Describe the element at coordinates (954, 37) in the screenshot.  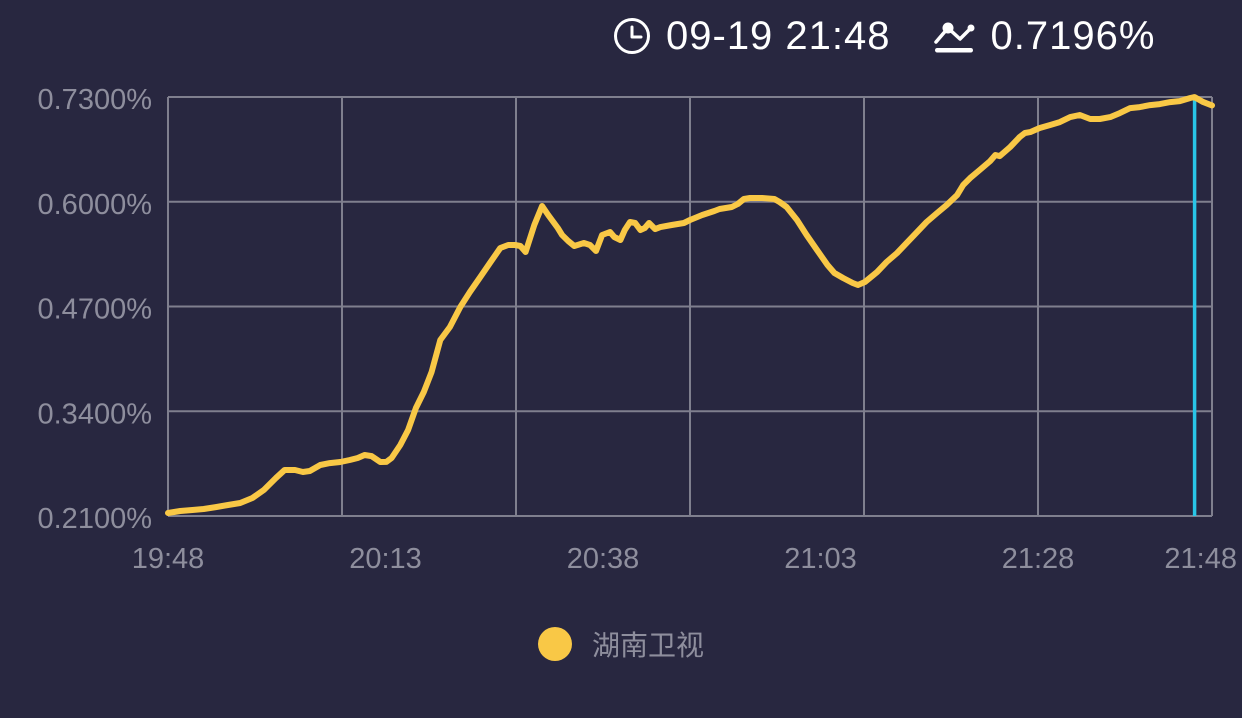
I see `trend-icon` at that location.